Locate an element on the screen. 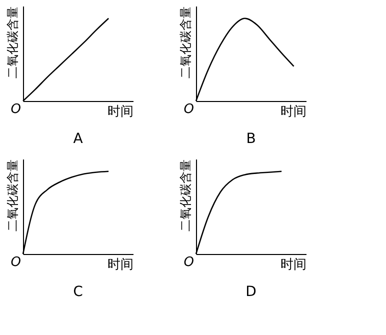  text: D is located at coordinates (251, 292).